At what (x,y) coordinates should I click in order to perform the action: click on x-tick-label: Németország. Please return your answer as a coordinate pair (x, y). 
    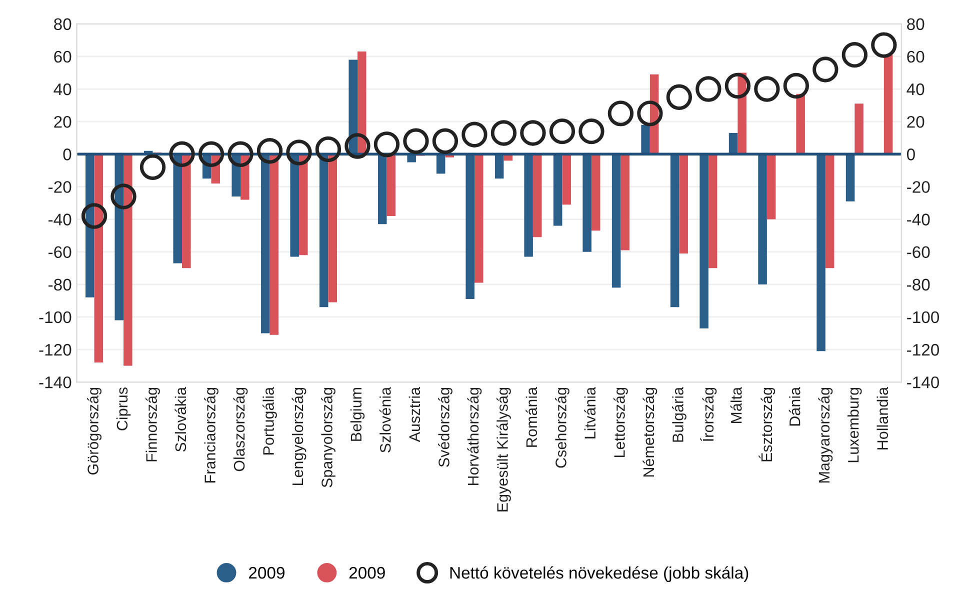
    Looking at the image, I should click on (650, 432).